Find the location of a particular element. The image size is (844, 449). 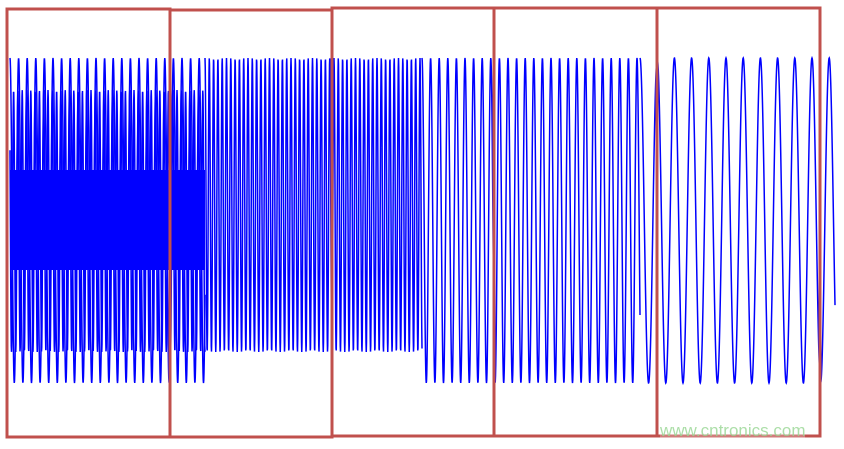

waveform-dense-fill is located at coordinates (107, 220).